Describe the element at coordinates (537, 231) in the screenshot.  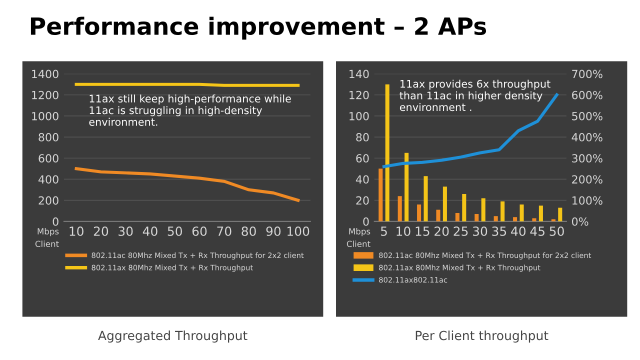
I see `x-tick-label: 45` at that location.